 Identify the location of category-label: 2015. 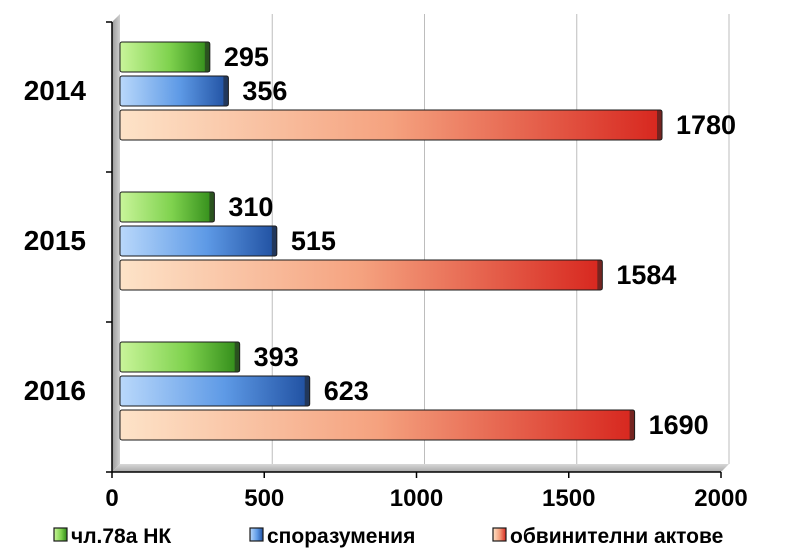
(55, 240).